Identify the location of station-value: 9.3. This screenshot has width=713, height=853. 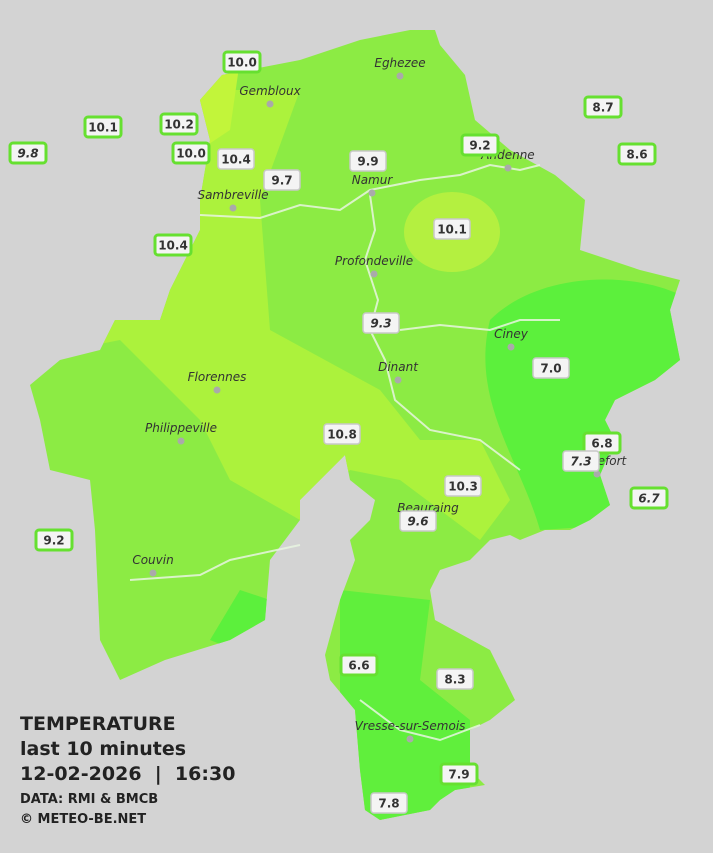
(380, 324).